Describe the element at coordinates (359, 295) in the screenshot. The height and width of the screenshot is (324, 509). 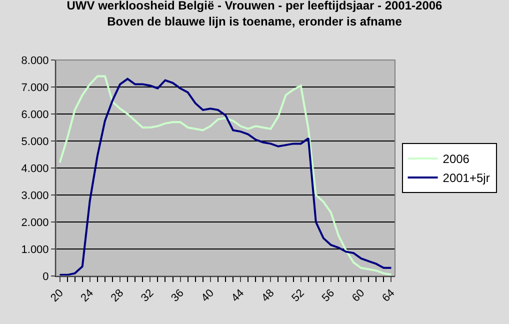
I see `x-tick-label: 60` at that location.